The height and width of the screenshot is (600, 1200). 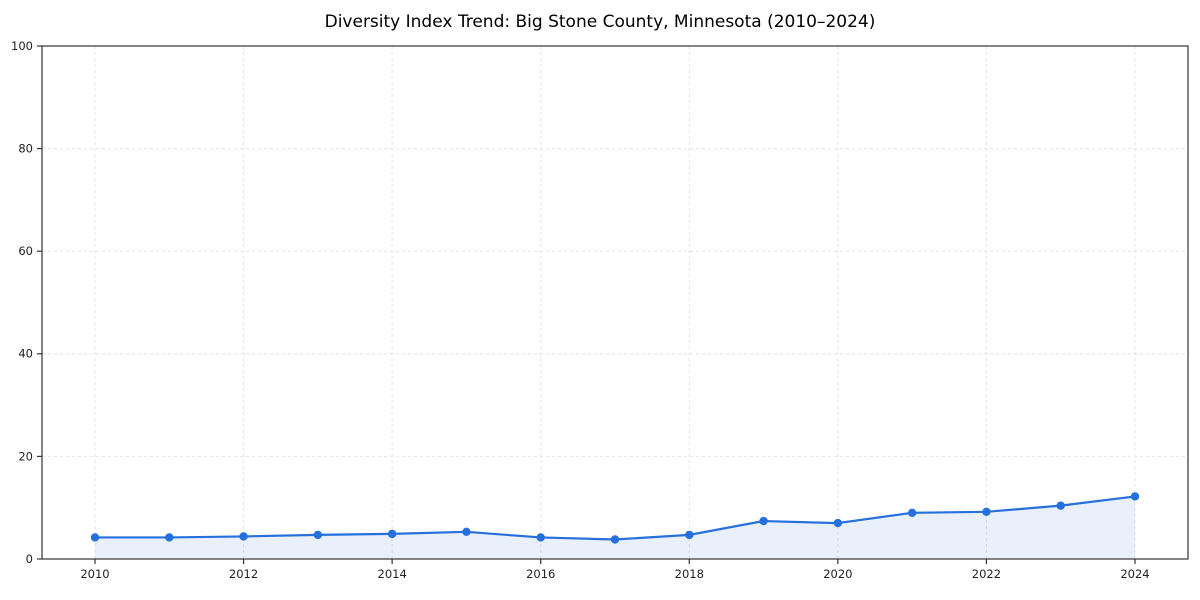 What do you see at coordinates (540, 574) in the screenshot?
I see `x-tick-label: 2016` at bounding box center [540, 574].